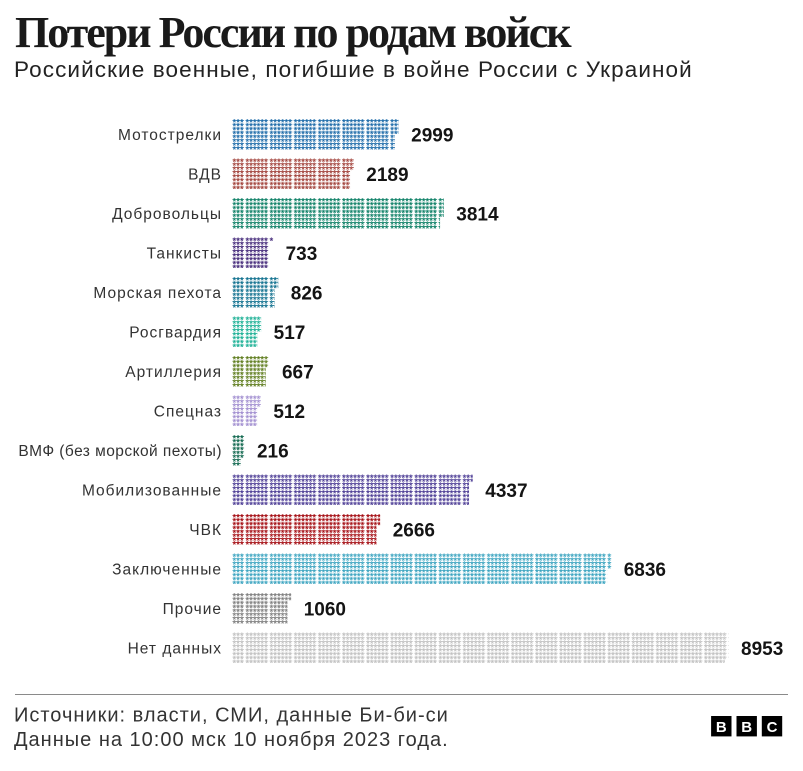 This screenshot has width=803, height=771. Describe the element at coordinates (175, 648) in the screenshot. I see `svg-text: Нет данных` at that location.